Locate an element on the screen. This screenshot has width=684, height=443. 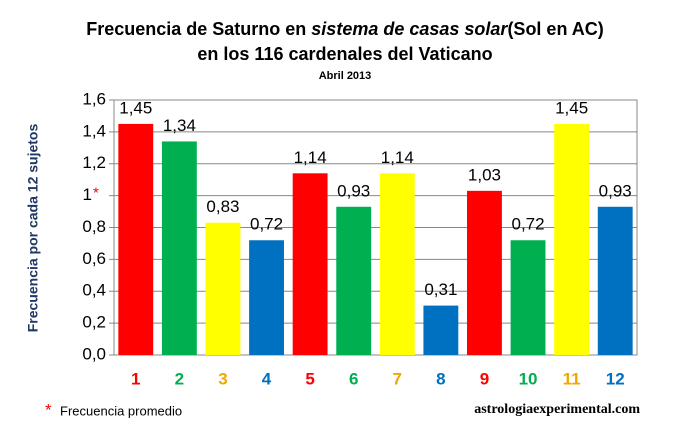
y-tick-label: 0,4 is located at coordinates (94, 290).